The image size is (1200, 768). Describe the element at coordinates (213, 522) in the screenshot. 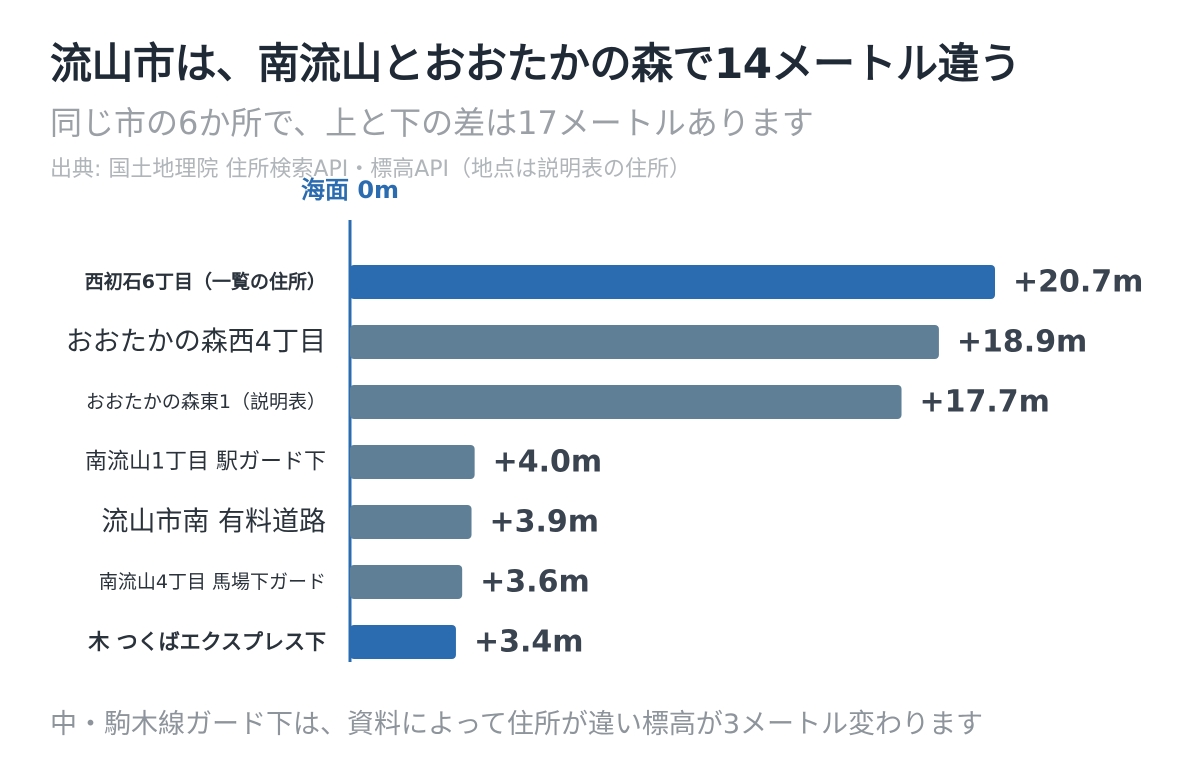

I see `category-label: 流山市南 有料道路` at that location.